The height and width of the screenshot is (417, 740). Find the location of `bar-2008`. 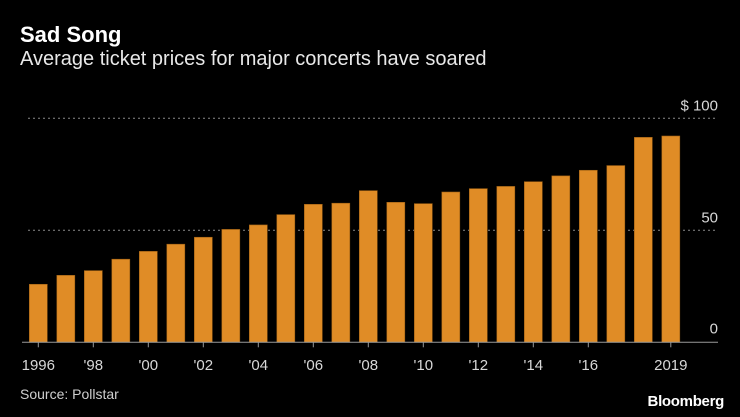

bar-2008 is located at coordinates (368, 266).